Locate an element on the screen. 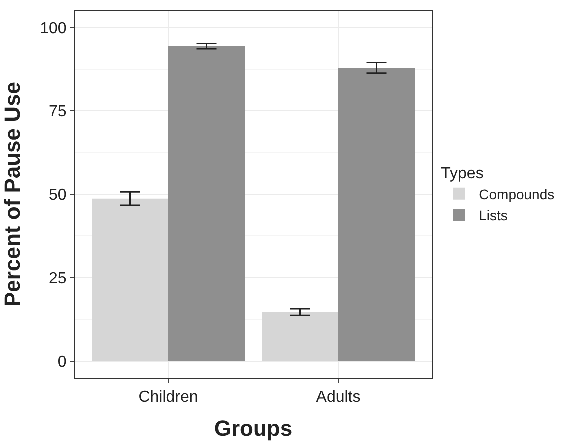 The width and height of the screenshot is (570, 448). y-tick-label: 100 is located at coordinates (53, 29).